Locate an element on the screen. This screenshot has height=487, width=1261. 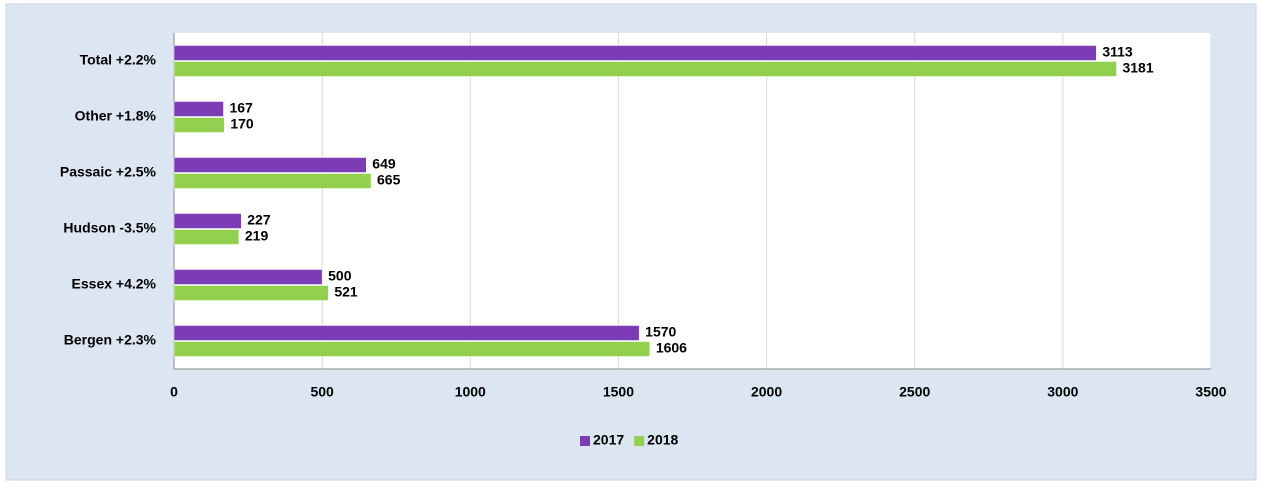
x-tick-label: 3000 is located at coordinates (1062, 392).